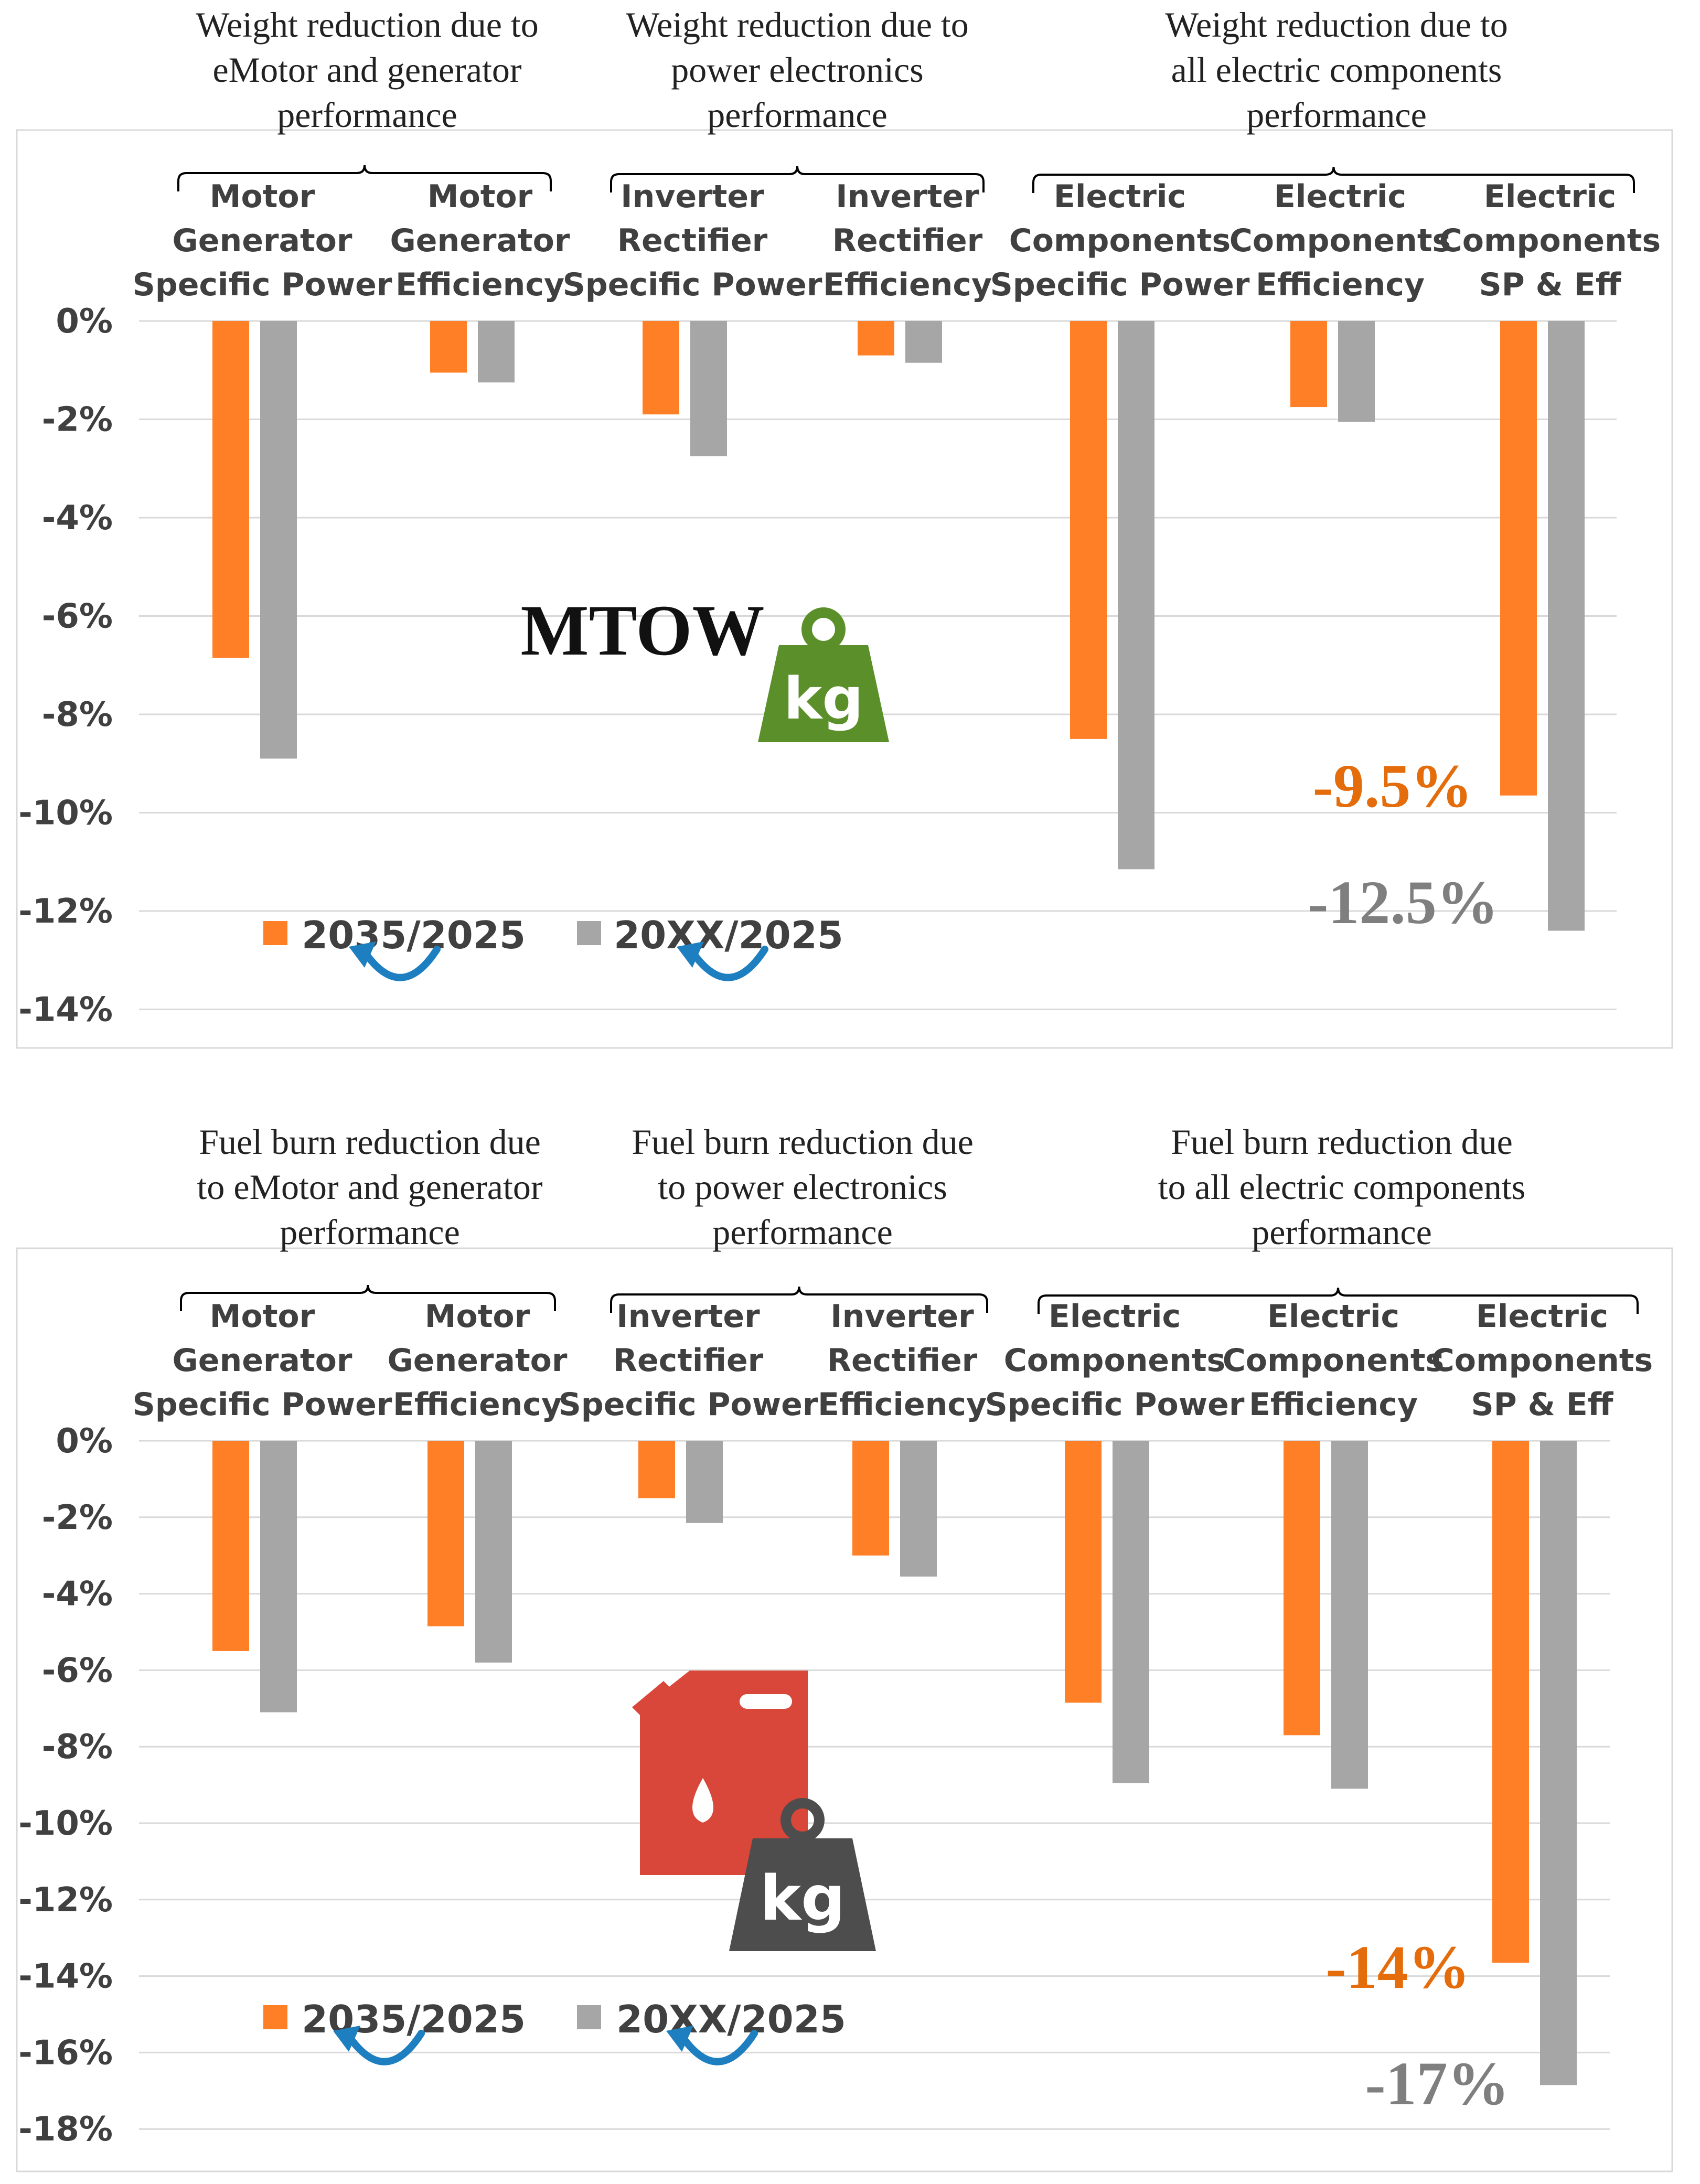  What do you see at coordinates (77, 518) in the screenshot?
I see `y-tick-label: -4%` at bounding box center [77, 518].